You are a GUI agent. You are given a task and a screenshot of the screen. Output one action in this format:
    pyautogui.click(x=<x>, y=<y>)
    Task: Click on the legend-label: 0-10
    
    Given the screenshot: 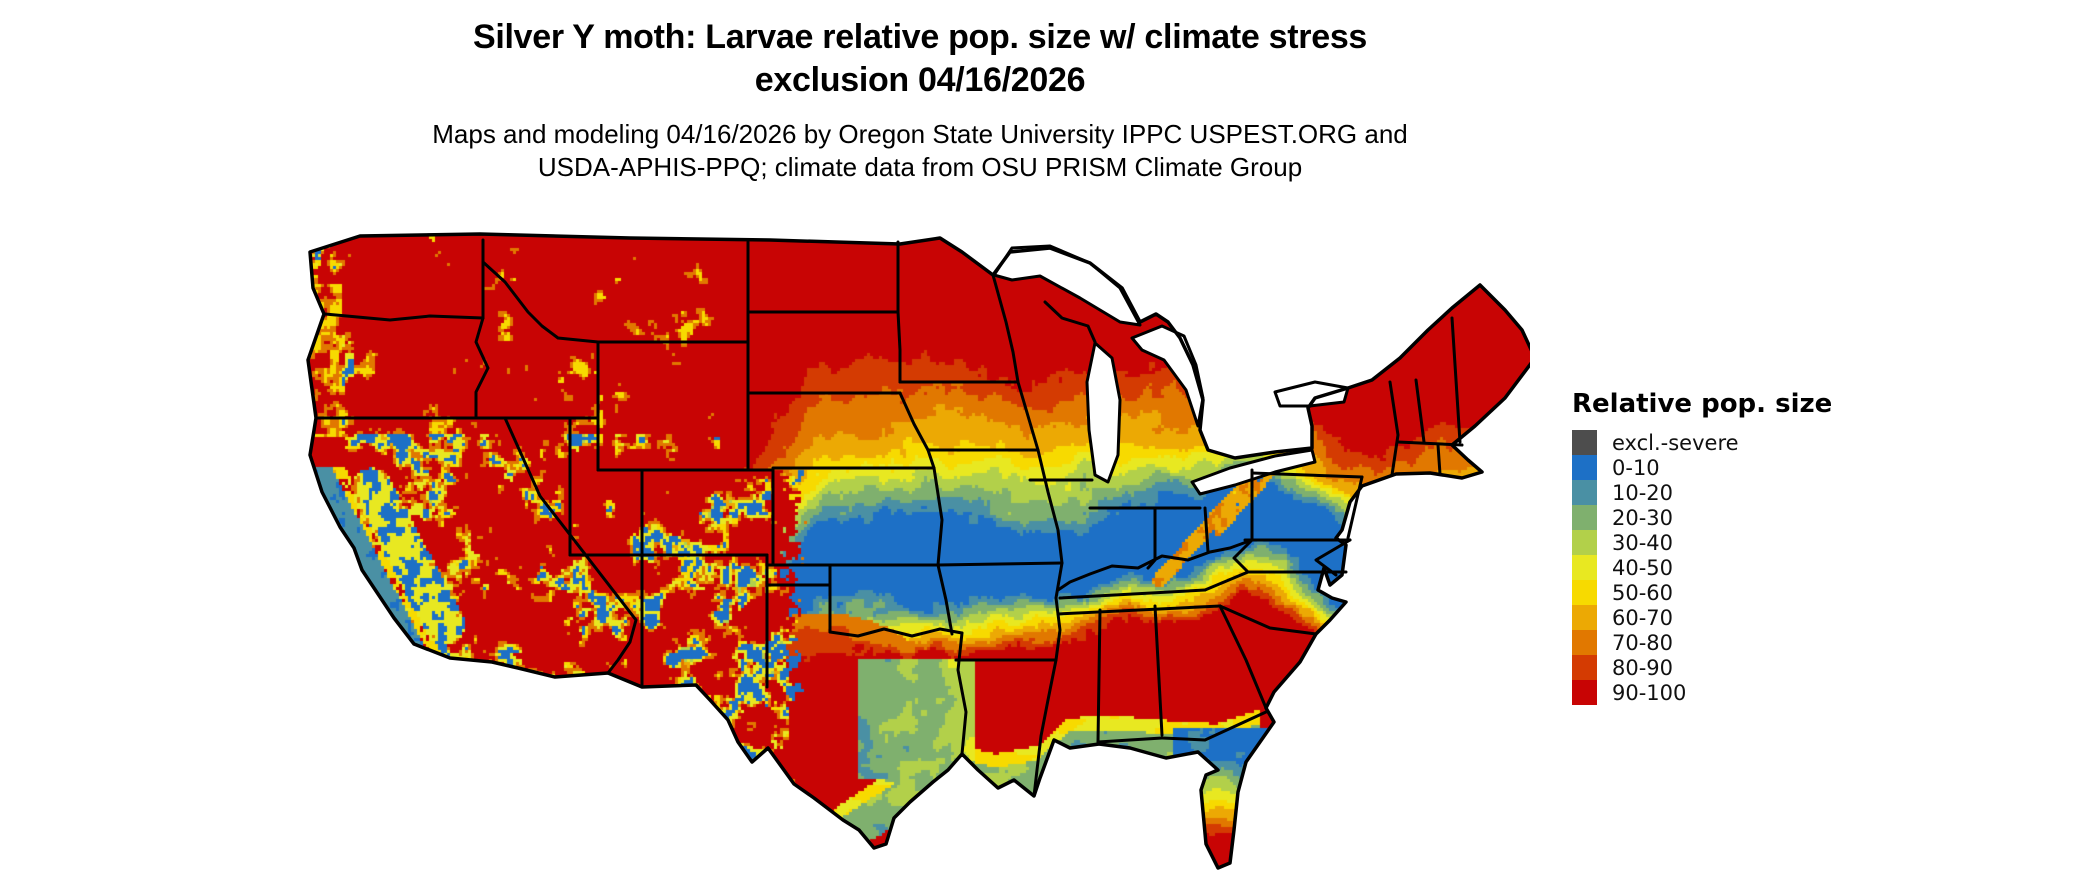 What is the action you would take?
    pyautogui.click(x=1636, y=467)
    